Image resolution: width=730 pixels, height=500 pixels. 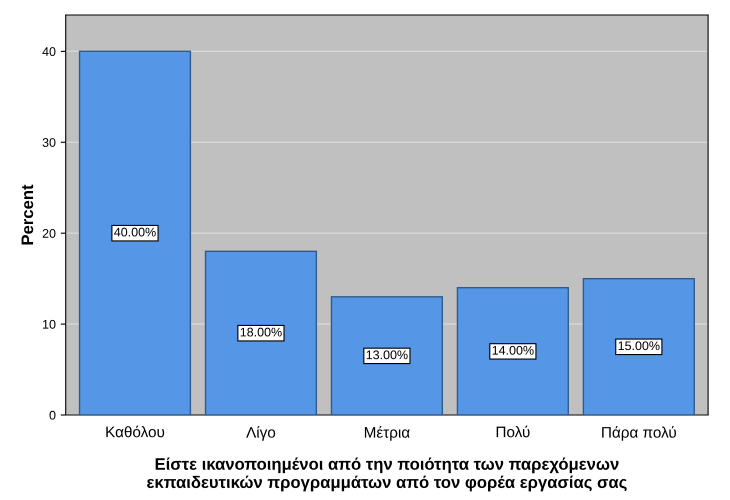 What do you see at coordinates (49, 51) in the screenshot?
I see `y-tick-label: 40` at bounding box center [49, 51].